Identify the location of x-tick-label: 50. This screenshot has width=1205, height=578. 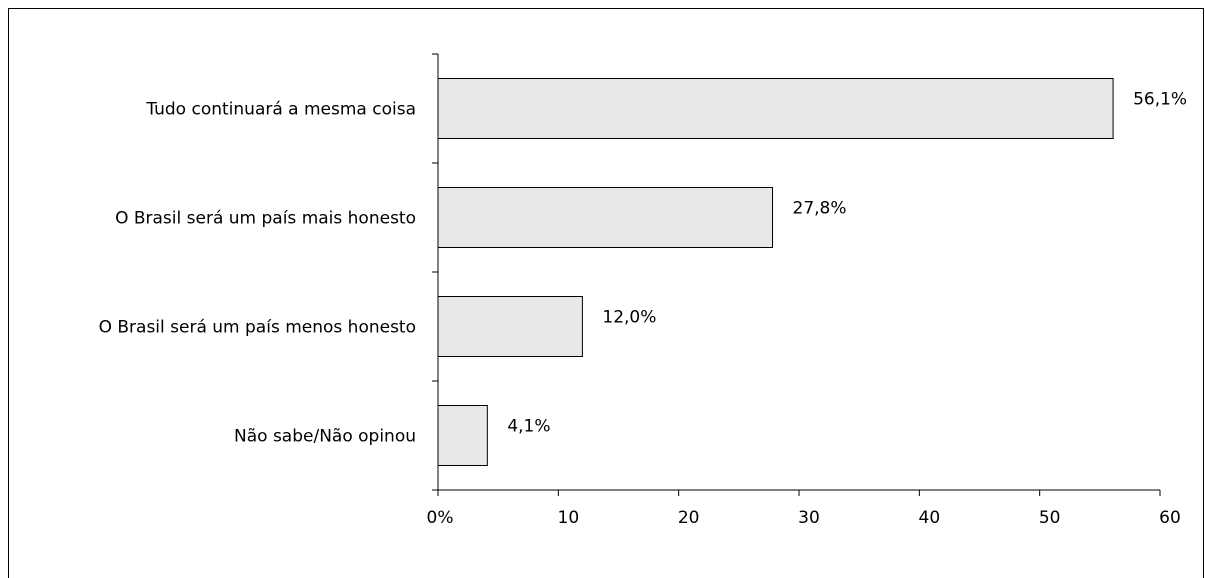
(1050, 518).